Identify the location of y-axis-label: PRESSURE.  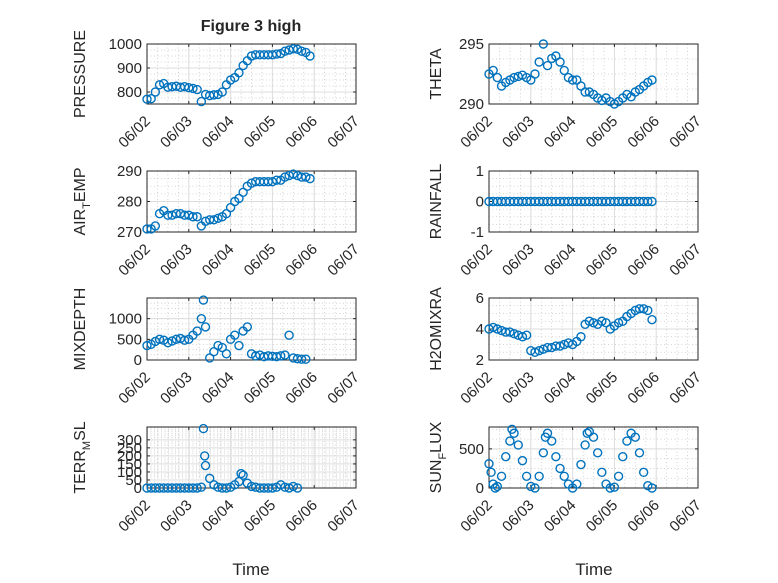
(80, 74).